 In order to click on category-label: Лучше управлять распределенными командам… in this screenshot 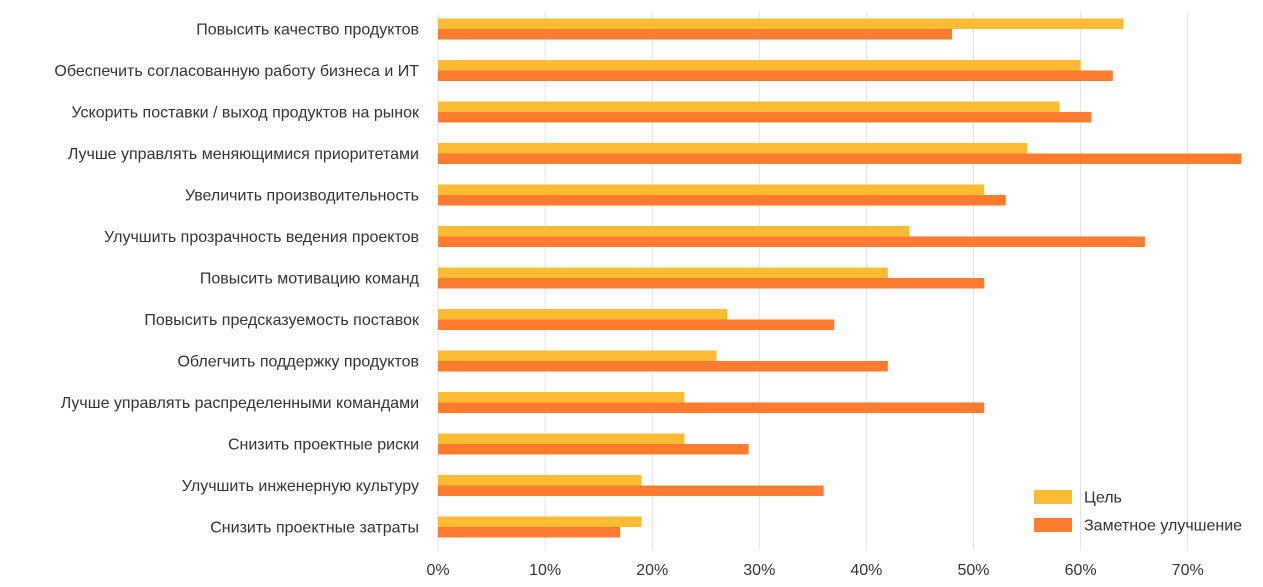, I will do `click(240, 403)`.